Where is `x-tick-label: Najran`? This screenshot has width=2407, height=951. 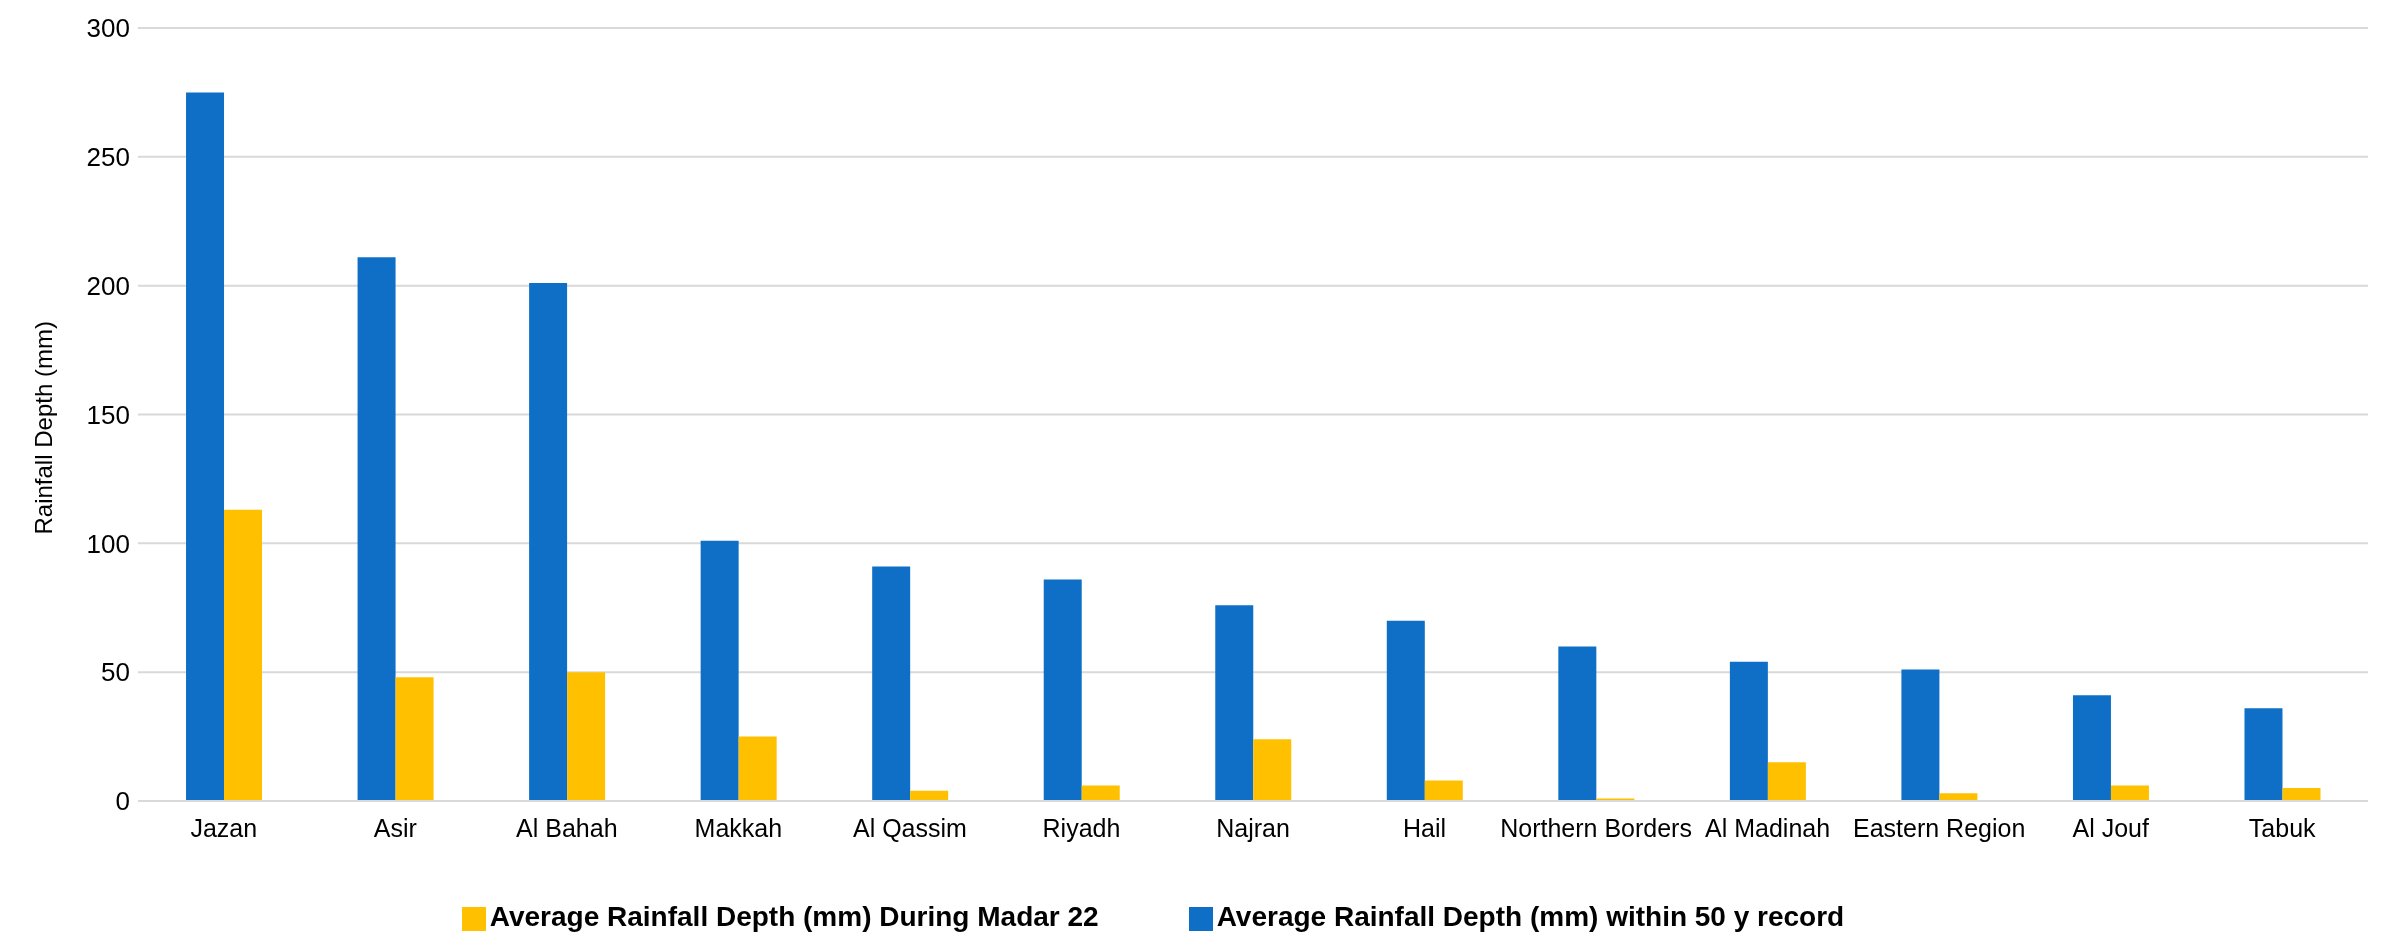
x-tick-label: Najran is located at coordinates (1253, 827).